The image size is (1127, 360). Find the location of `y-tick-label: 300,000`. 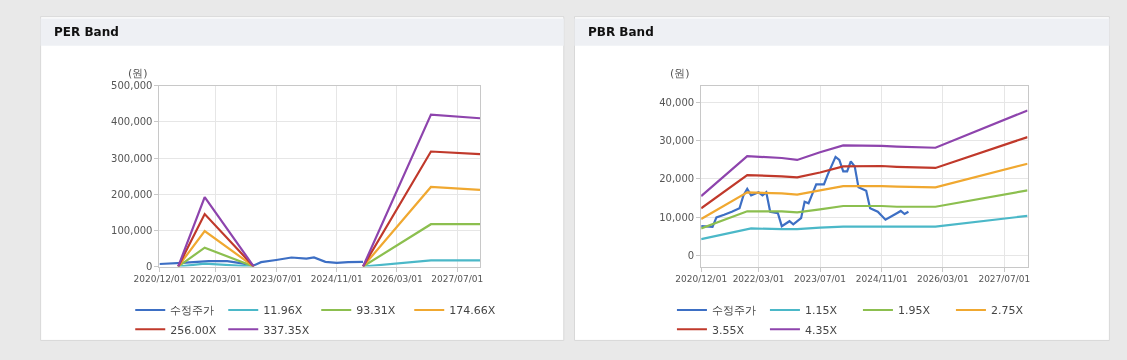

y-tick-label: 300,000 is located at coordinates (132, 158).